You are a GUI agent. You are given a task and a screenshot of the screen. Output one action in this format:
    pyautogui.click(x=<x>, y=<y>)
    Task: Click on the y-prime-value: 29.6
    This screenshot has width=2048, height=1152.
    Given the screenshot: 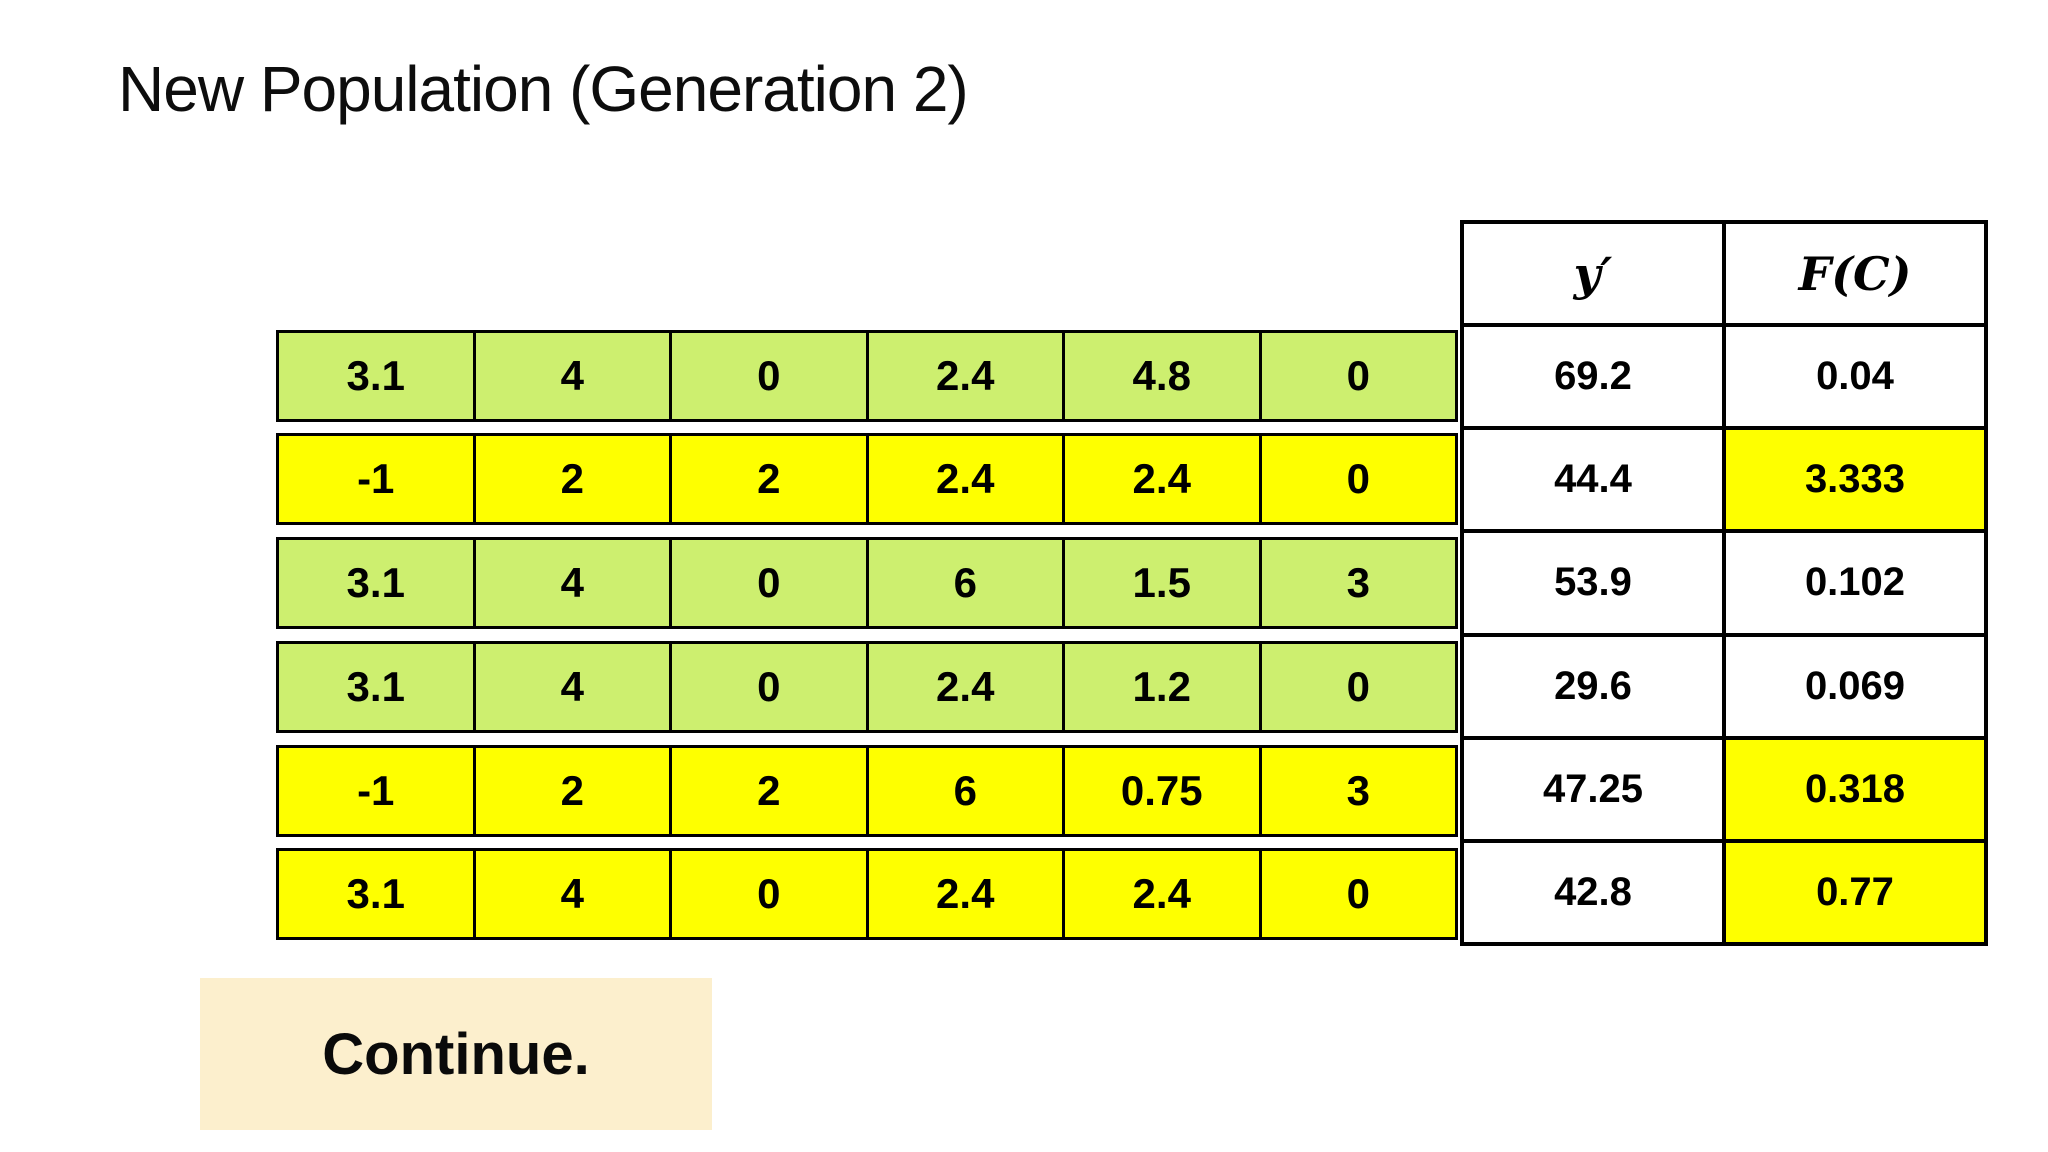 What is the action you would take?
    pyautogui.click(x=1593, y=686)
    